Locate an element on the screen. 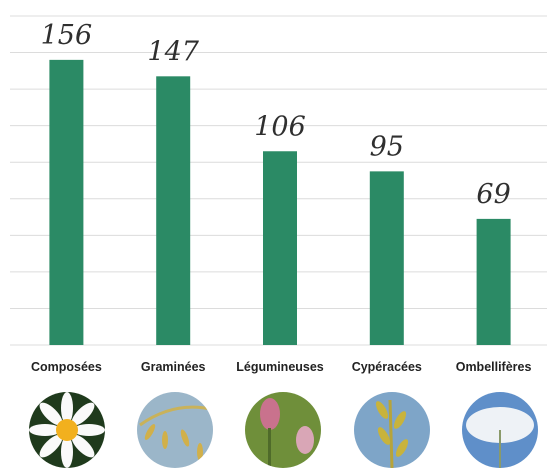  x-tick-label: Ombellifères is located at coordinates (494, 367).